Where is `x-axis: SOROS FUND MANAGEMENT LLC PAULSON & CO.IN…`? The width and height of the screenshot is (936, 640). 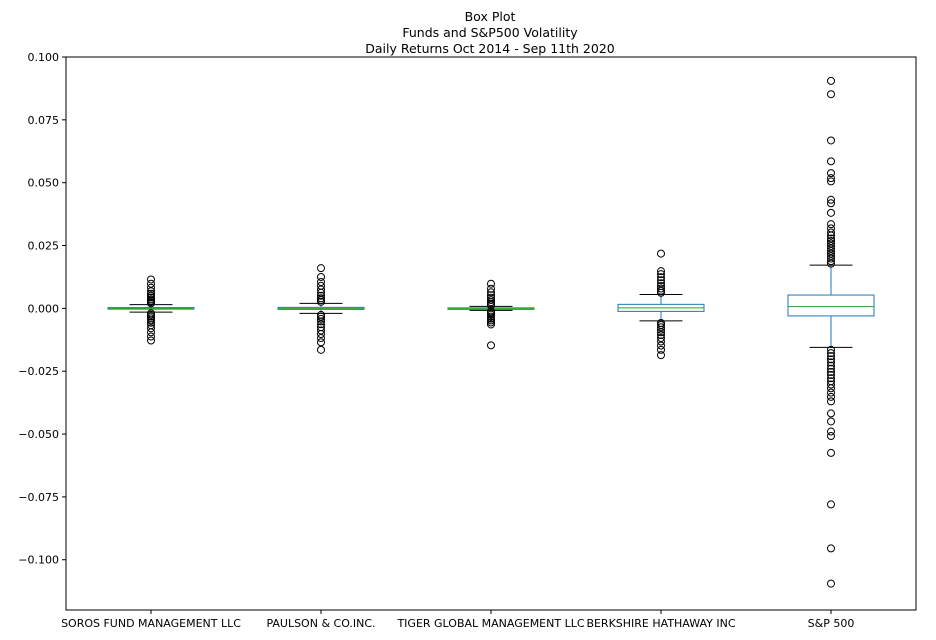
x-axis: SOROS FUND MANAGEMENT LLC PAULSON & CO.IN… is located at coordinates (457, 620).